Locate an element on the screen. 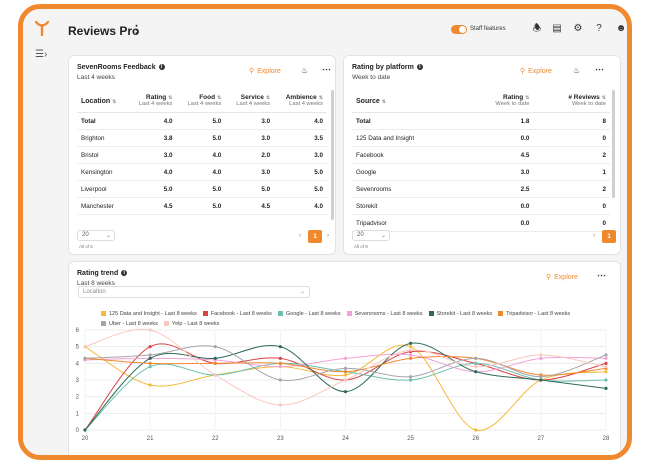 The height and width of the screenshot is (463, 649). table-row: Total 4.0 5.0 3.0 4.0 is located at coordinates (202, 121).